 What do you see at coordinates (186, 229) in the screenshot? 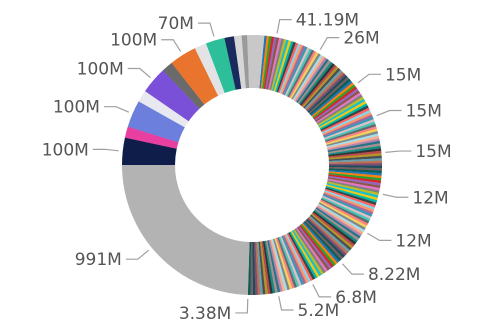
I see `slice-main` at bounding box center [186, 229].